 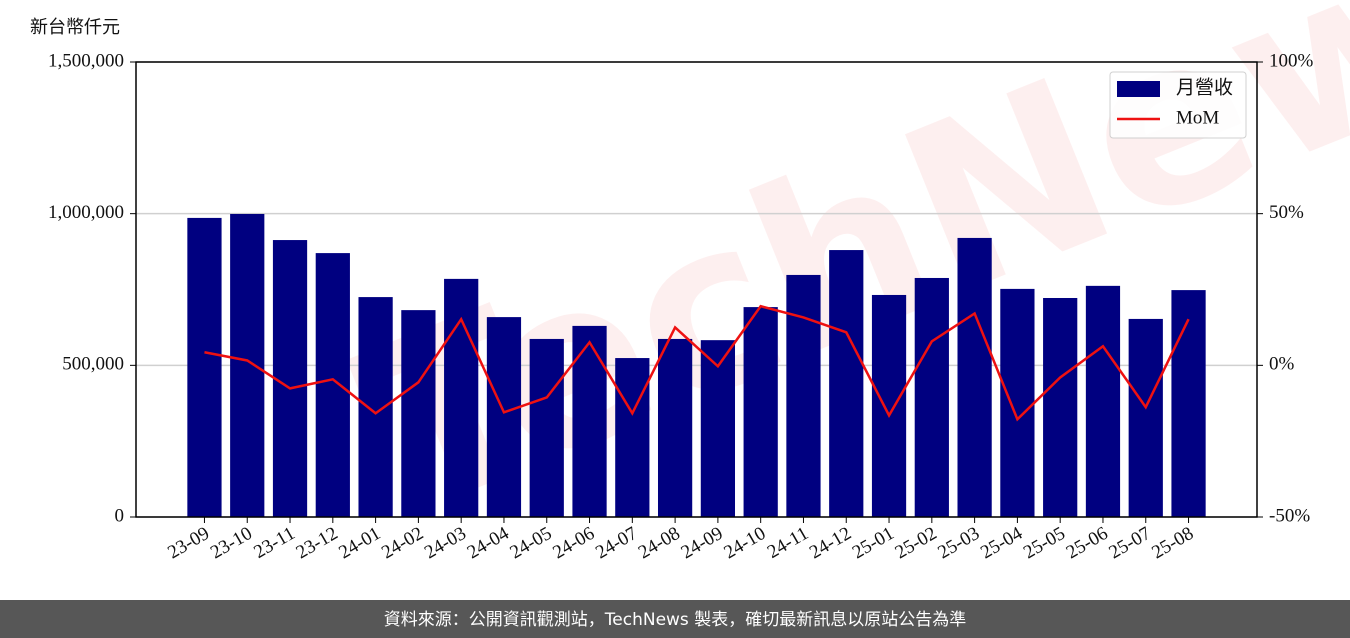 I want to click on x-tick-label: 24-07, so click(x=616, y=543).